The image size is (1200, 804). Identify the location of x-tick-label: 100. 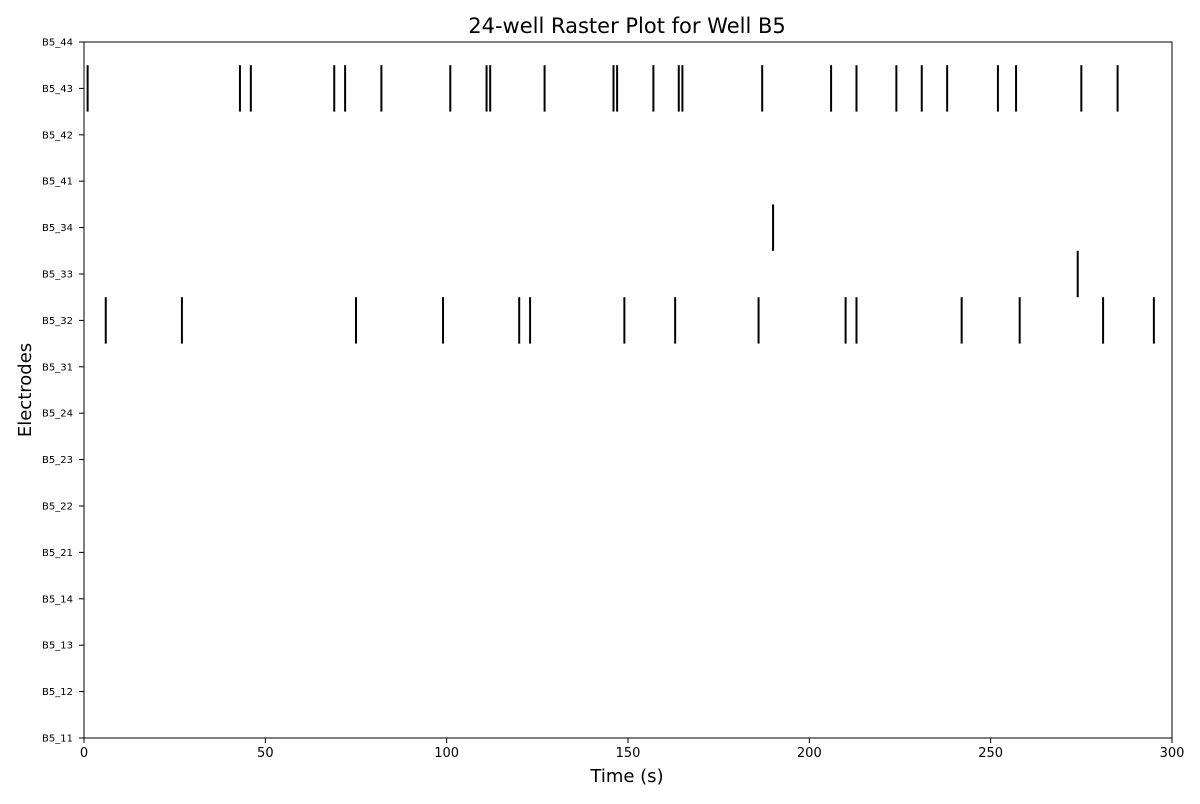
(446, 753).